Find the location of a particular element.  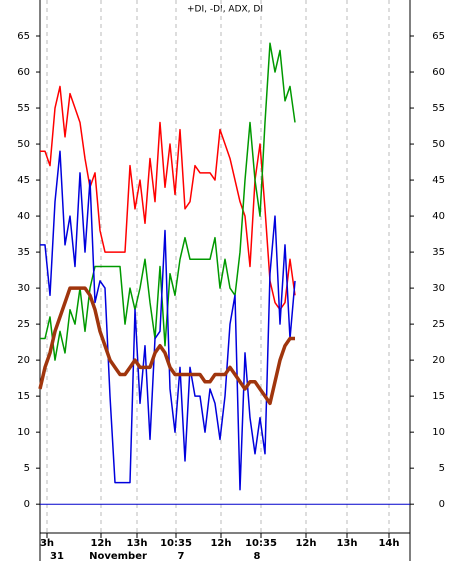

y-tick-label-right: 30 is located at coordinates (438, 288).